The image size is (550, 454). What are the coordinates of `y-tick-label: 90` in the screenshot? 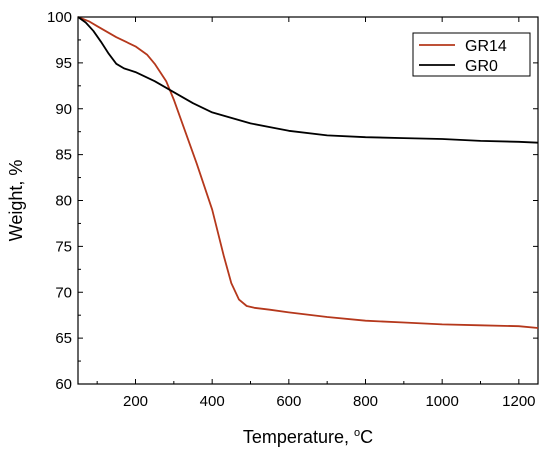 It's located at (63, 109).